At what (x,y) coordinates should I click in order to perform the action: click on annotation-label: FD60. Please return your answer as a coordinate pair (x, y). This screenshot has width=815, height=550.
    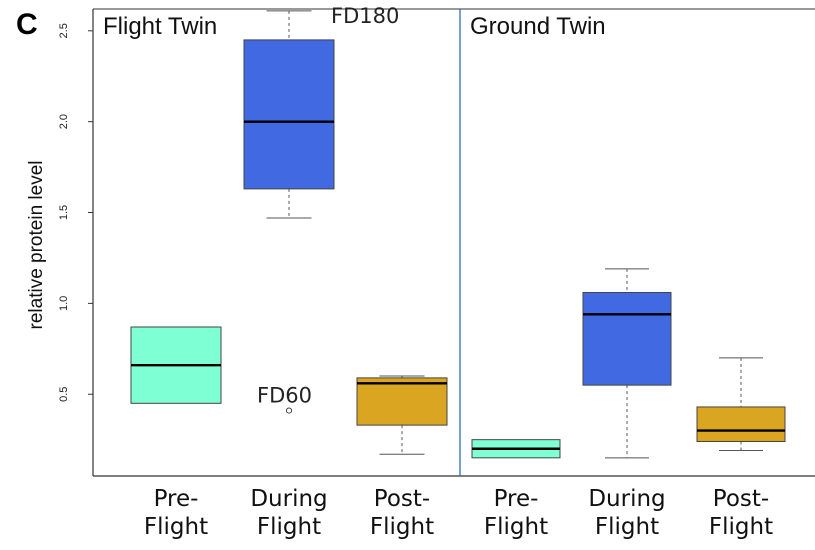
    Looking at the image, I should click on (284, 396).